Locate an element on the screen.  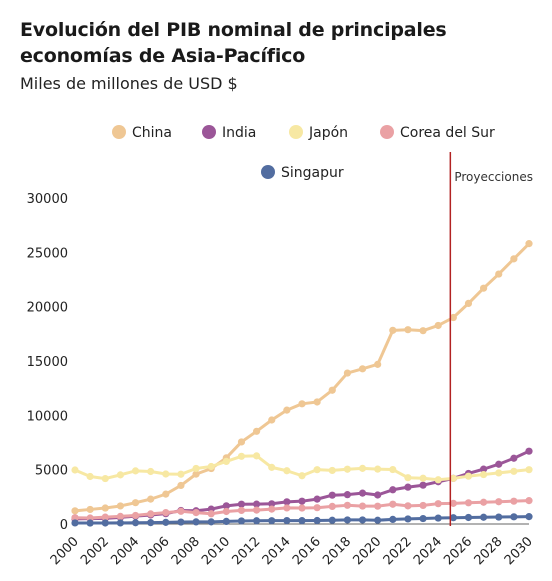
chart-subtitle: Miles de millones de USD $ is located at coordinates (129, 83).